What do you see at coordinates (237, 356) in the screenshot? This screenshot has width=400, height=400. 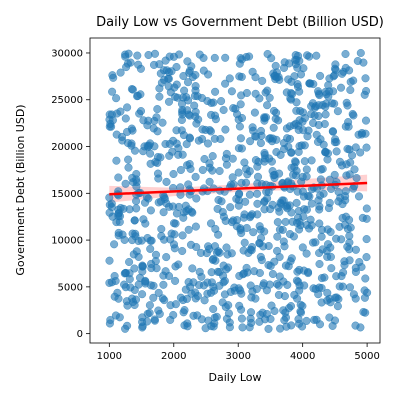 I see `x-tick-label: 3000` at bounding box center [237, 356].